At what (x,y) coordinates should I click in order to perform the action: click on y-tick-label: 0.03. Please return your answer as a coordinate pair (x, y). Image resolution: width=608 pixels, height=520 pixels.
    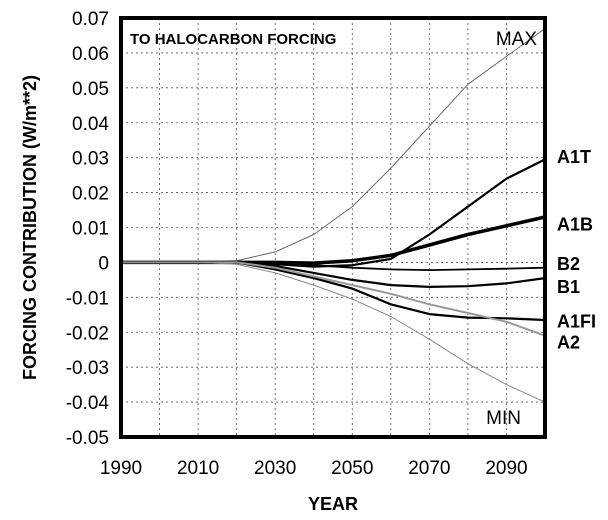
    Looking at the image, I should click on (90, 159).